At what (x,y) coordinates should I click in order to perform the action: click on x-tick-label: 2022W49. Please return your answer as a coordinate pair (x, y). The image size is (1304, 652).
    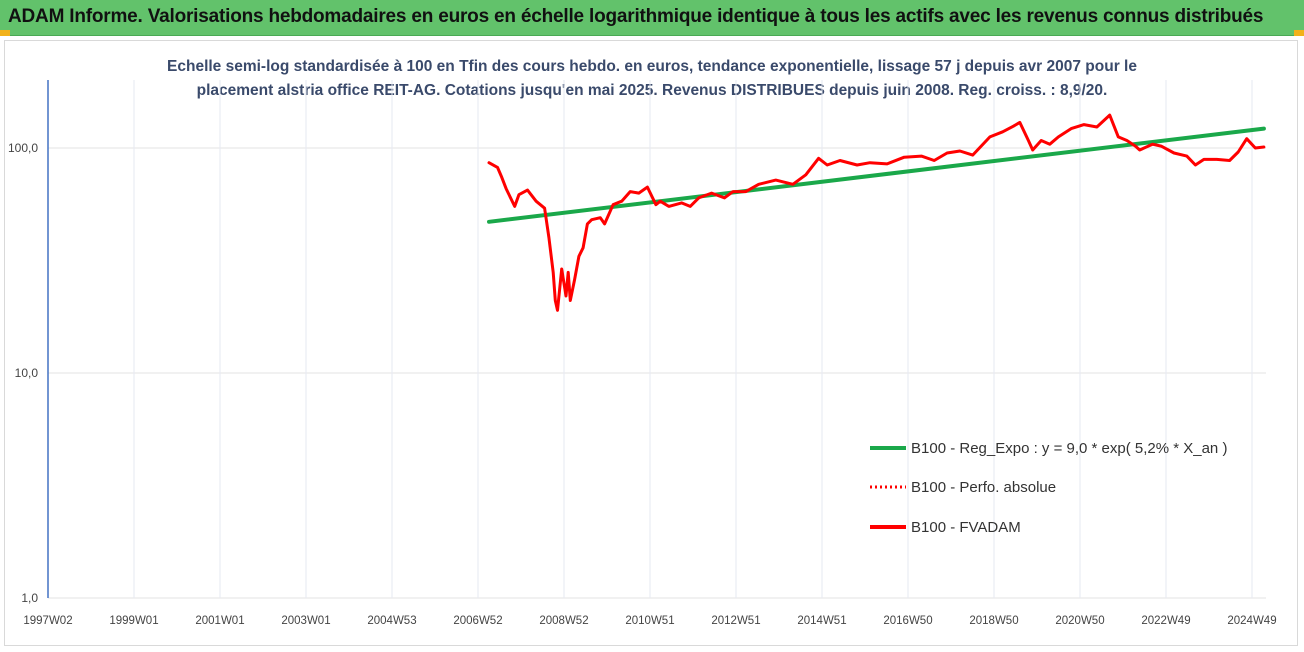
    Looking at the image, I should click on (1165, 621).